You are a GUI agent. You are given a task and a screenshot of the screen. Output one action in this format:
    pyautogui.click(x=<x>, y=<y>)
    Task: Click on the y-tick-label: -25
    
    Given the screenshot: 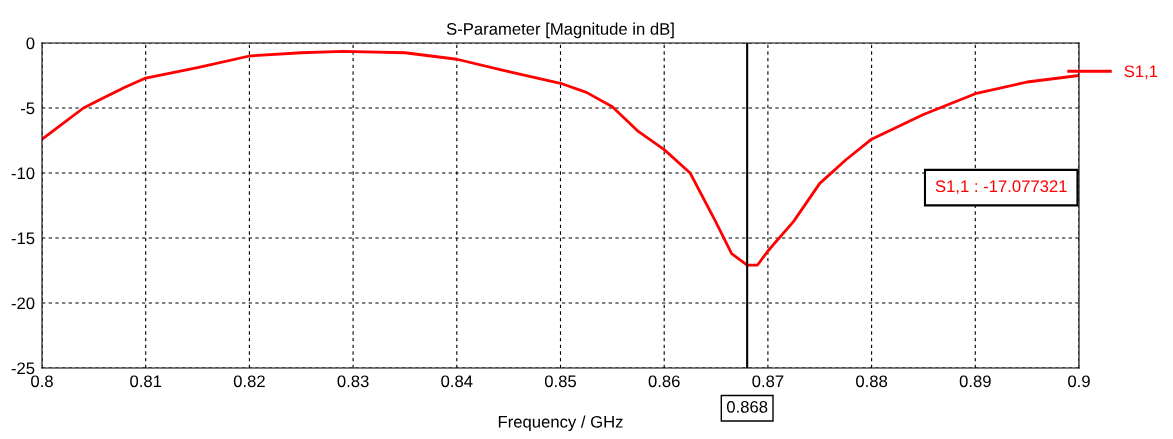 What is the action you would take?
    pyautogui.click(x=23, y=368)
    